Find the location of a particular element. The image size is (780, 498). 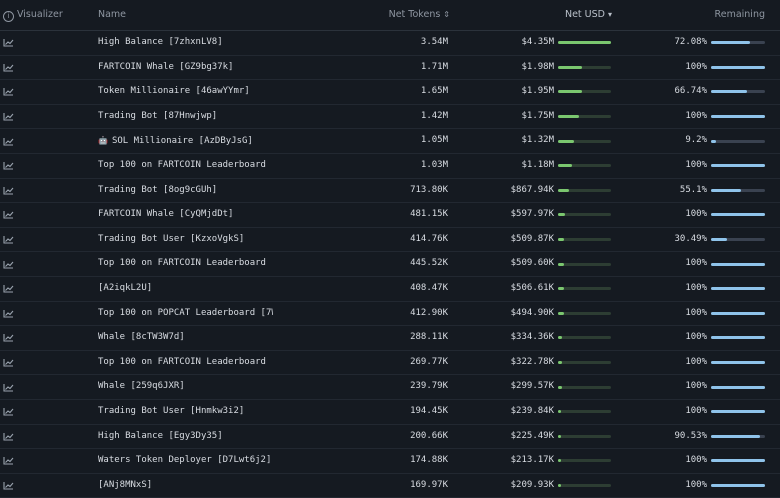

holder-name: High Balance [Egy3Dy35] is located at coordinates (185, 437).